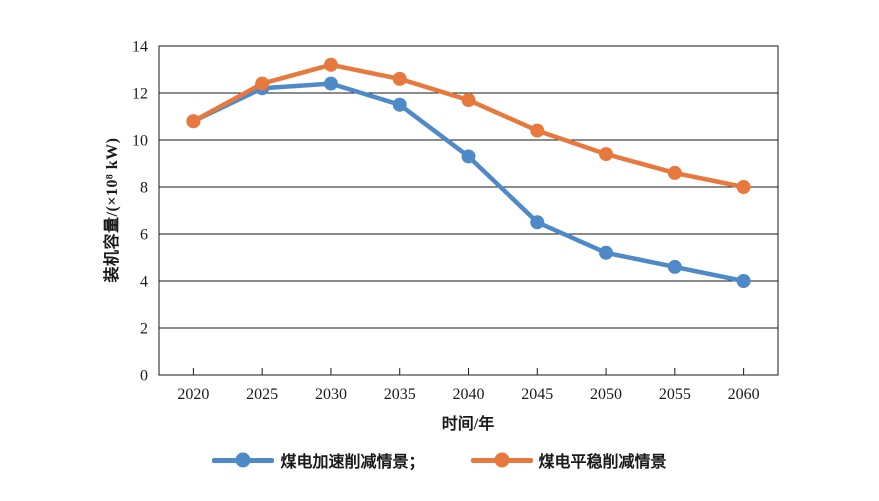 The height and width of the screenshot is (501, 879). What do you see at coordinates (193, 121) in the screenshot?
I see `data-point-1-2020` at bounding box center [193, 121].